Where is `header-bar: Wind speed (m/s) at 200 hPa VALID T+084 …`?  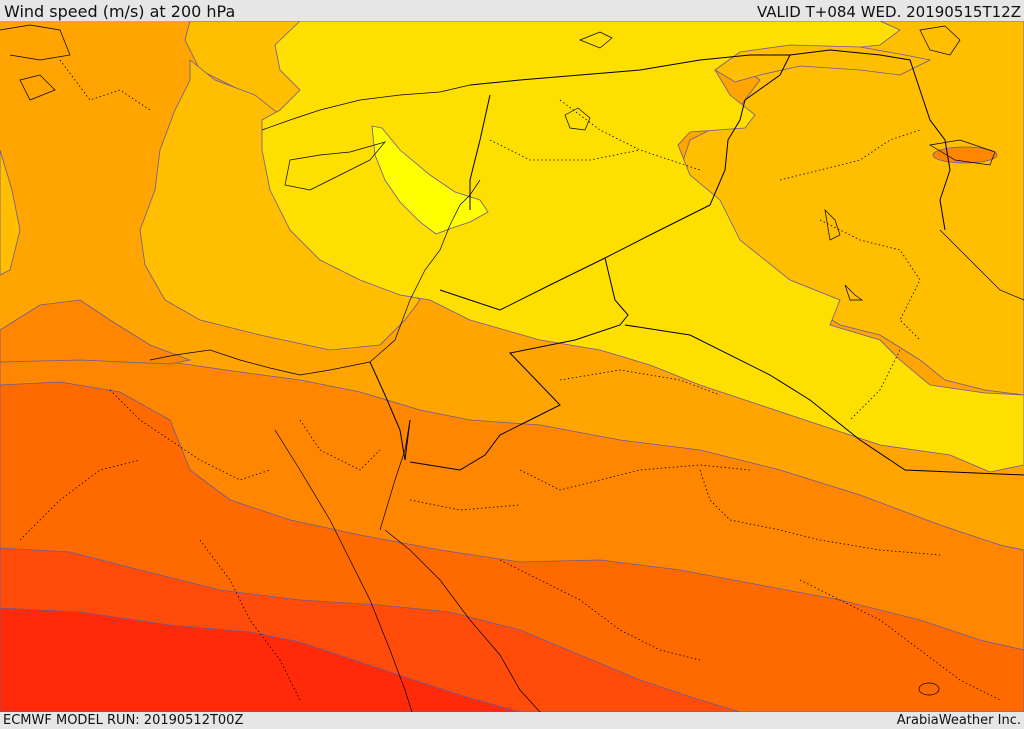
header-bar: Wind speed (m/s) at 200 hPa VALID T+084 … is located at coordinates (512, 10).